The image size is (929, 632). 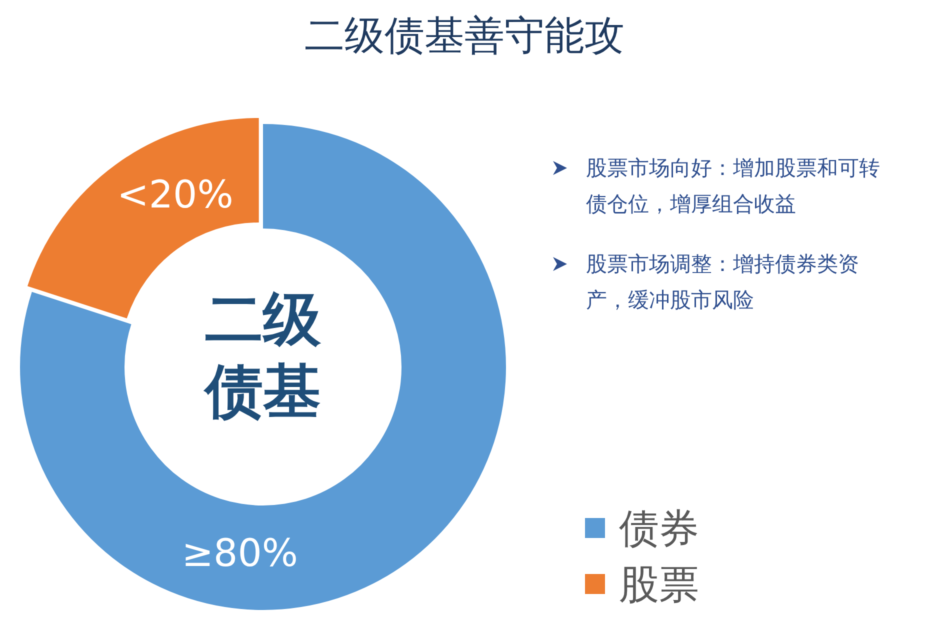 I want to click on text: 二级债基, so click(x=262, y=355).